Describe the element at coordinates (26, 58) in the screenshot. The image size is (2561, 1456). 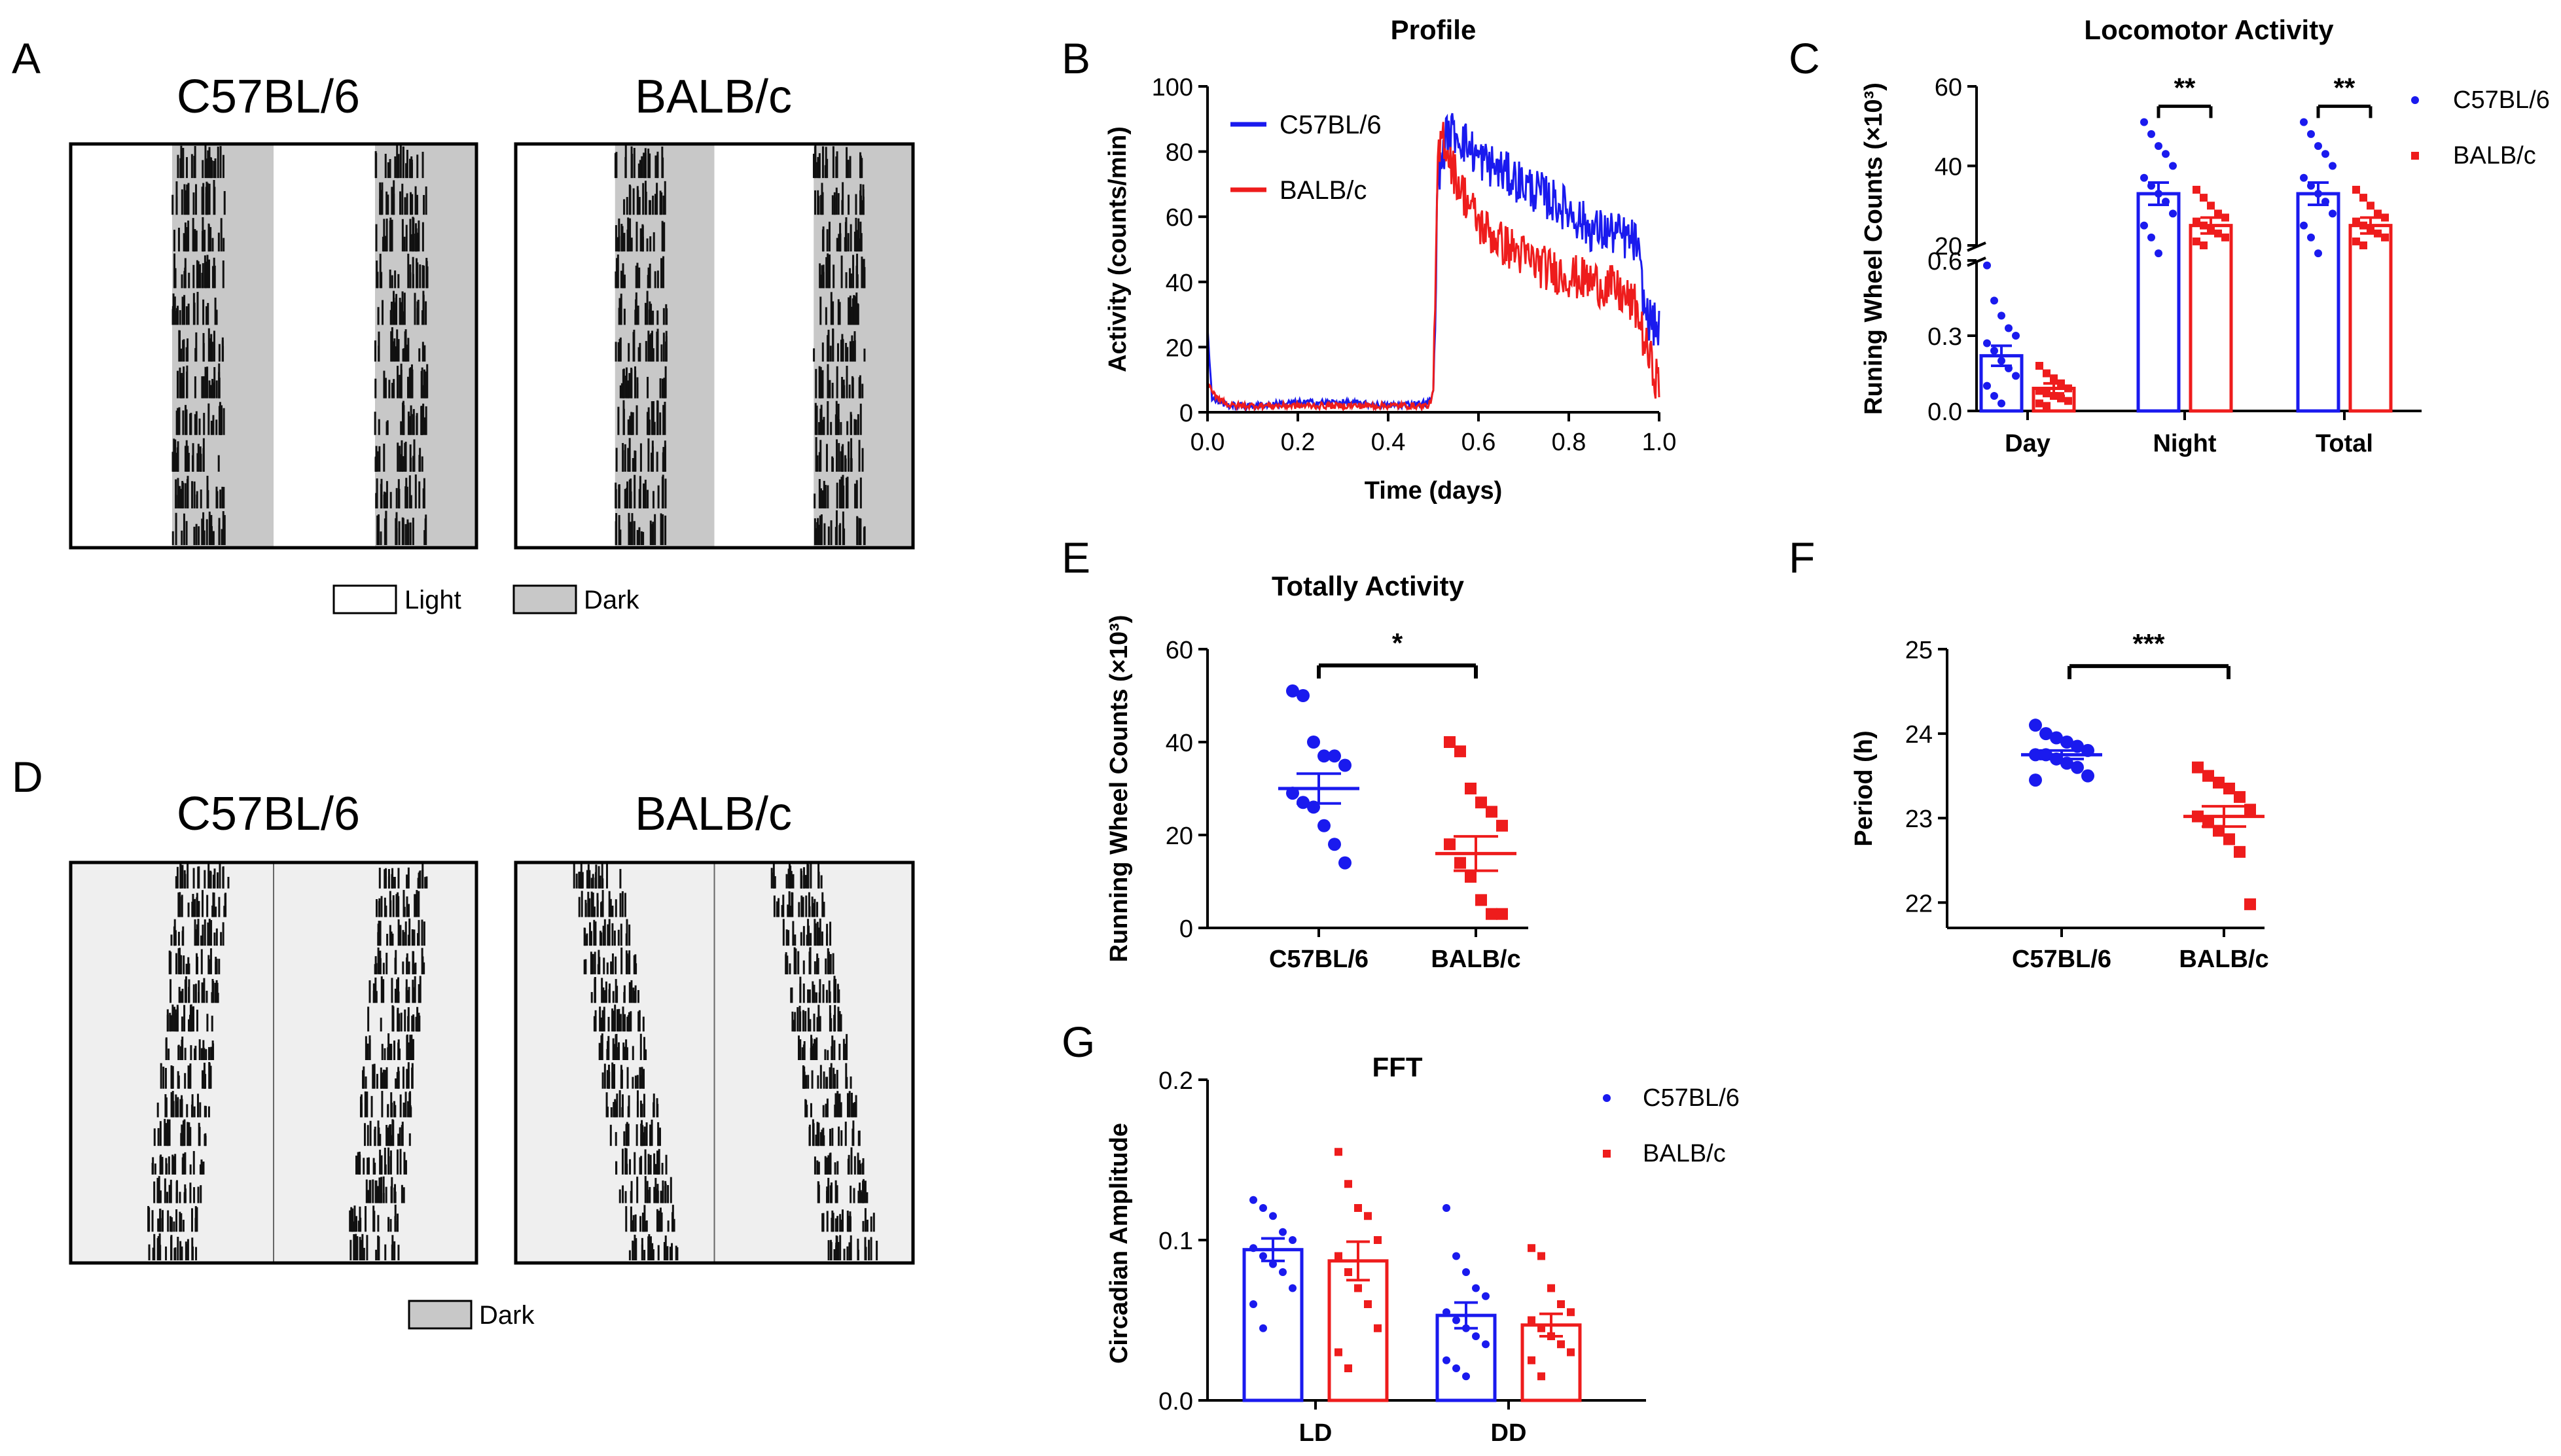
I see `panel-letter-a: A` at that location.